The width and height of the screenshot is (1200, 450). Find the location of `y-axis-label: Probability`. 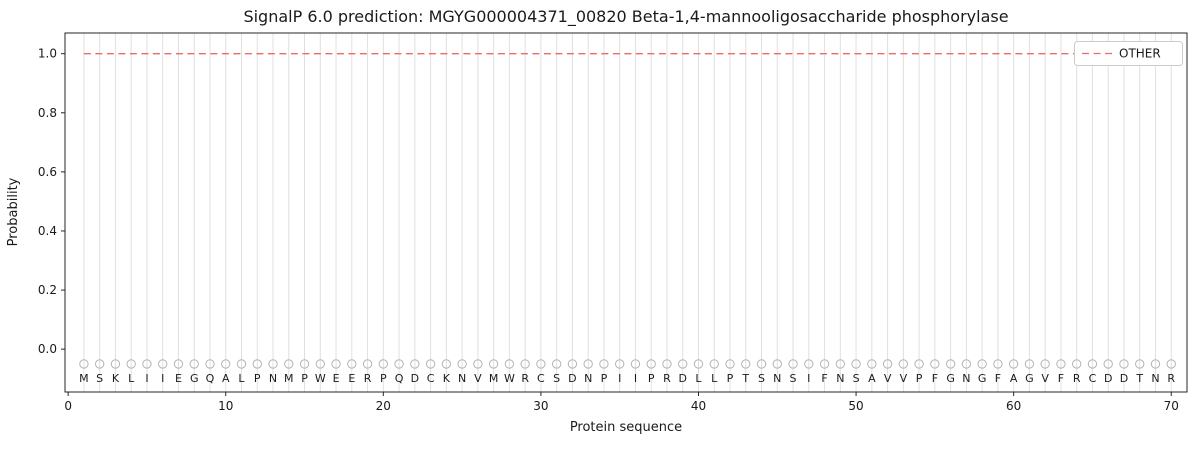

y-axis-label: Probability is located at coordinates (13, 211).